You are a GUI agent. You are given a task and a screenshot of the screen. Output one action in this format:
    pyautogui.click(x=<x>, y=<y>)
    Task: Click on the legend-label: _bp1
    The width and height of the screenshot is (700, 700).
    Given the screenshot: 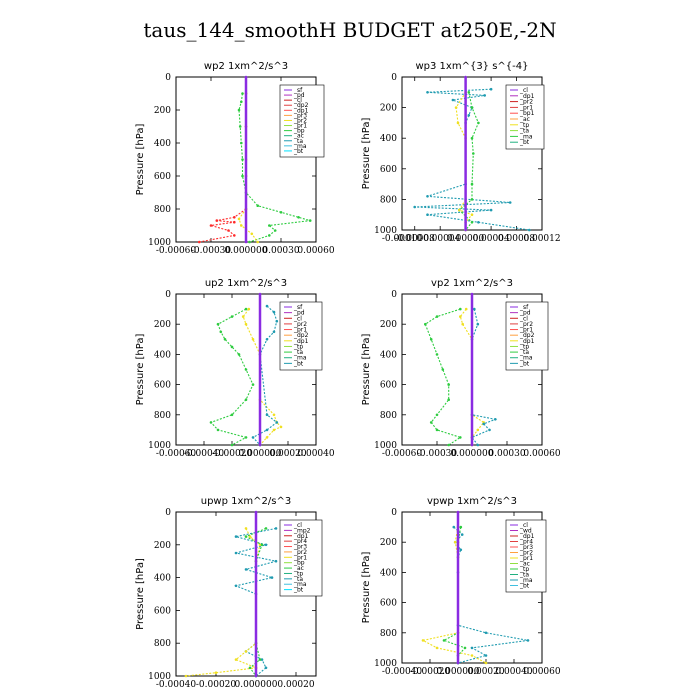 What is the action you would take?
    pyautogui.click(x=527, y=113)
    